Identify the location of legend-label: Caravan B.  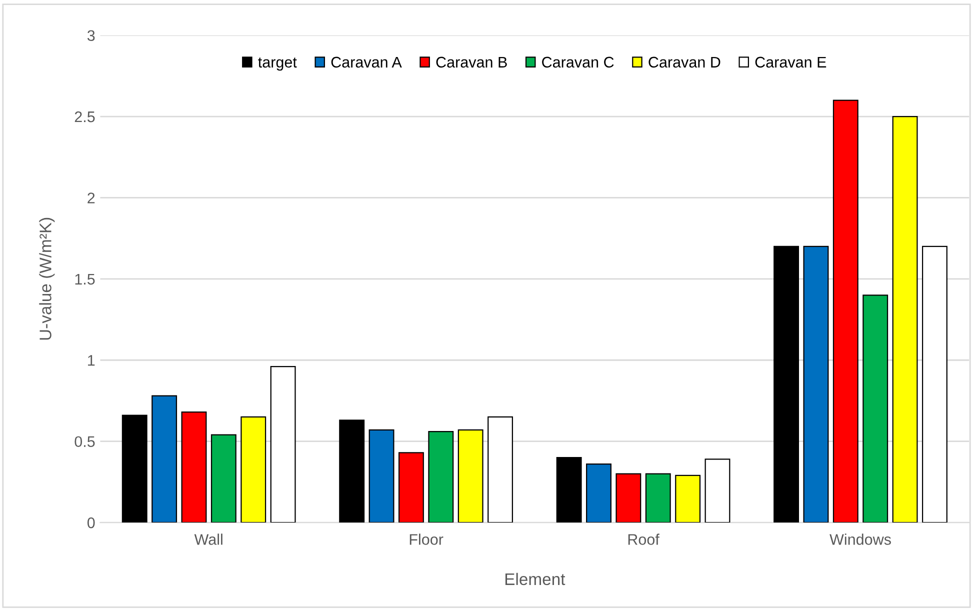
(471, 62).